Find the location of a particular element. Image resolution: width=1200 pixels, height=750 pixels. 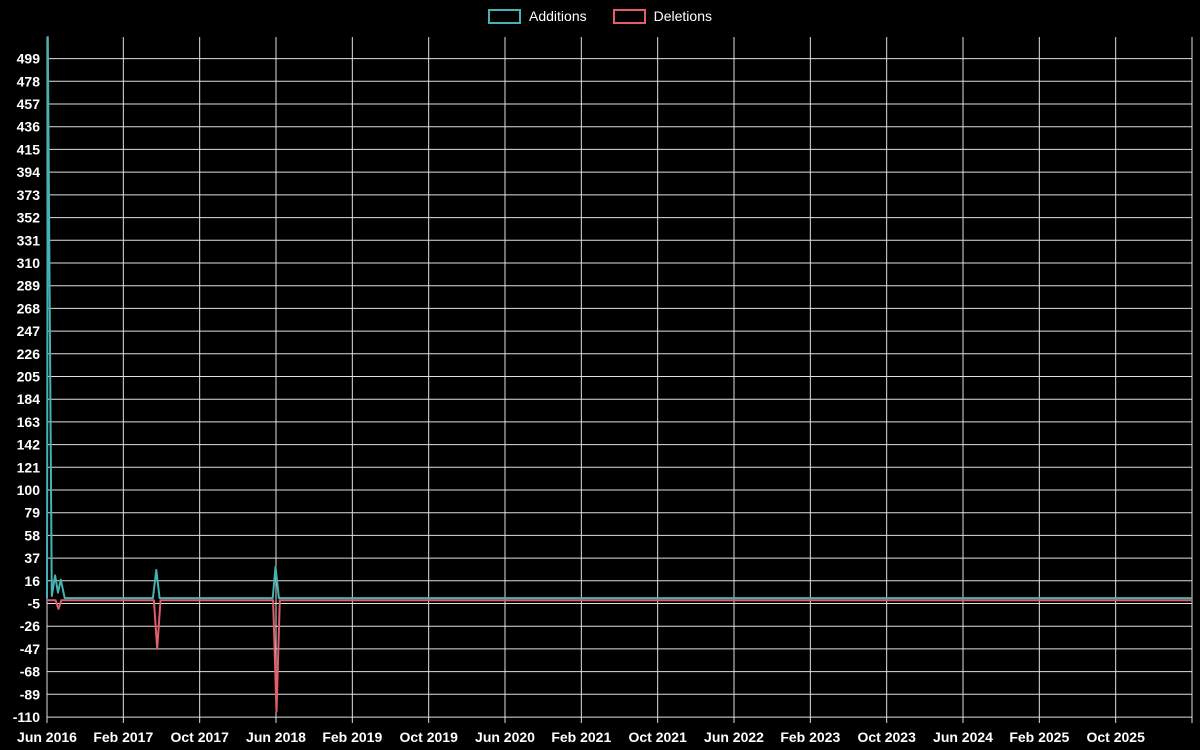

additions-swatch is located at coordinates (505, 16).